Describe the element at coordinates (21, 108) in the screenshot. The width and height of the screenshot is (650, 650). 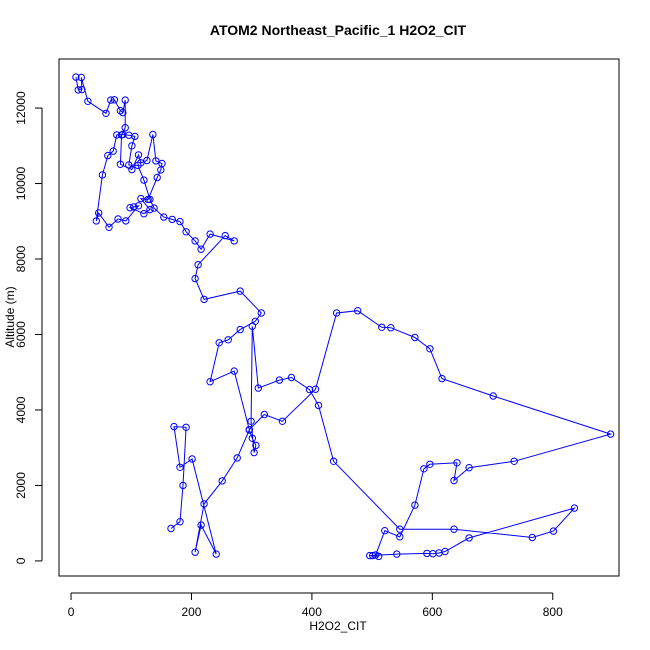
I see `y-tick-label: 12000` at that location.